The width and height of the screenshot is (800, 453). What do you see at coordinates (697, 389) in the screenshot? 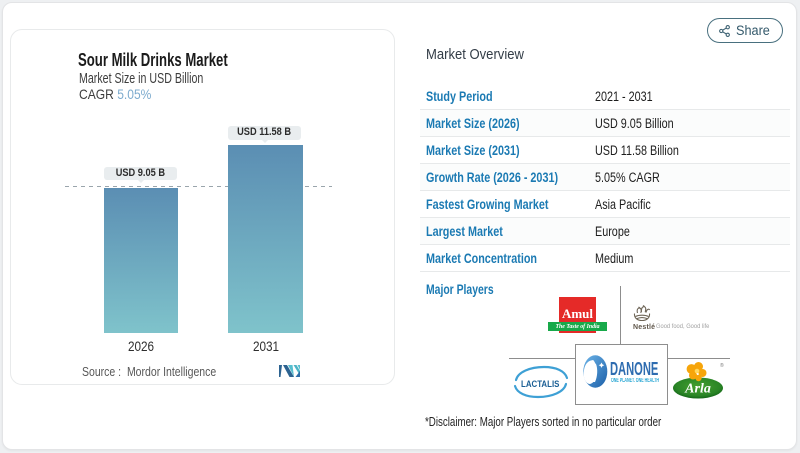
I see `svg-text: Arla` at bounding box center [697, 389].